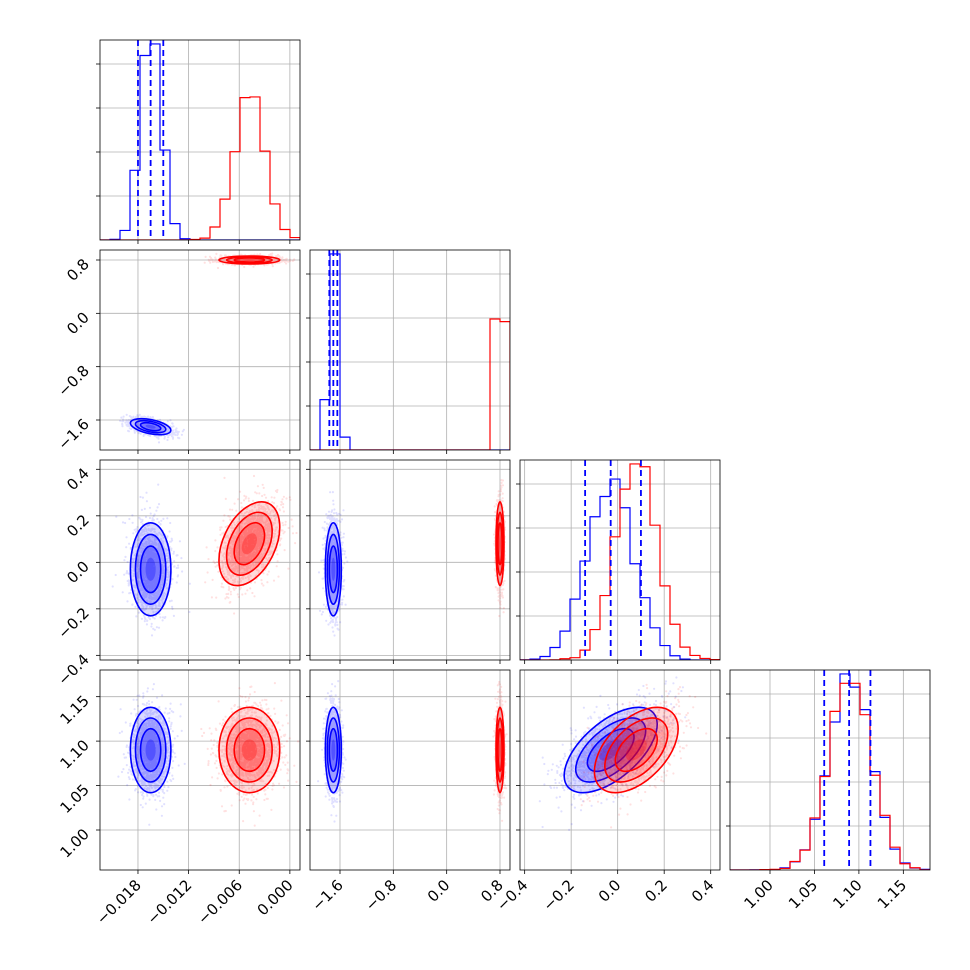 The width and height of the screenshot is (970, 970). What do you see at coordinates (381, 895) in the screenshot?
I see `x-tick-label: −0.8` at bounding box center [381, 895].